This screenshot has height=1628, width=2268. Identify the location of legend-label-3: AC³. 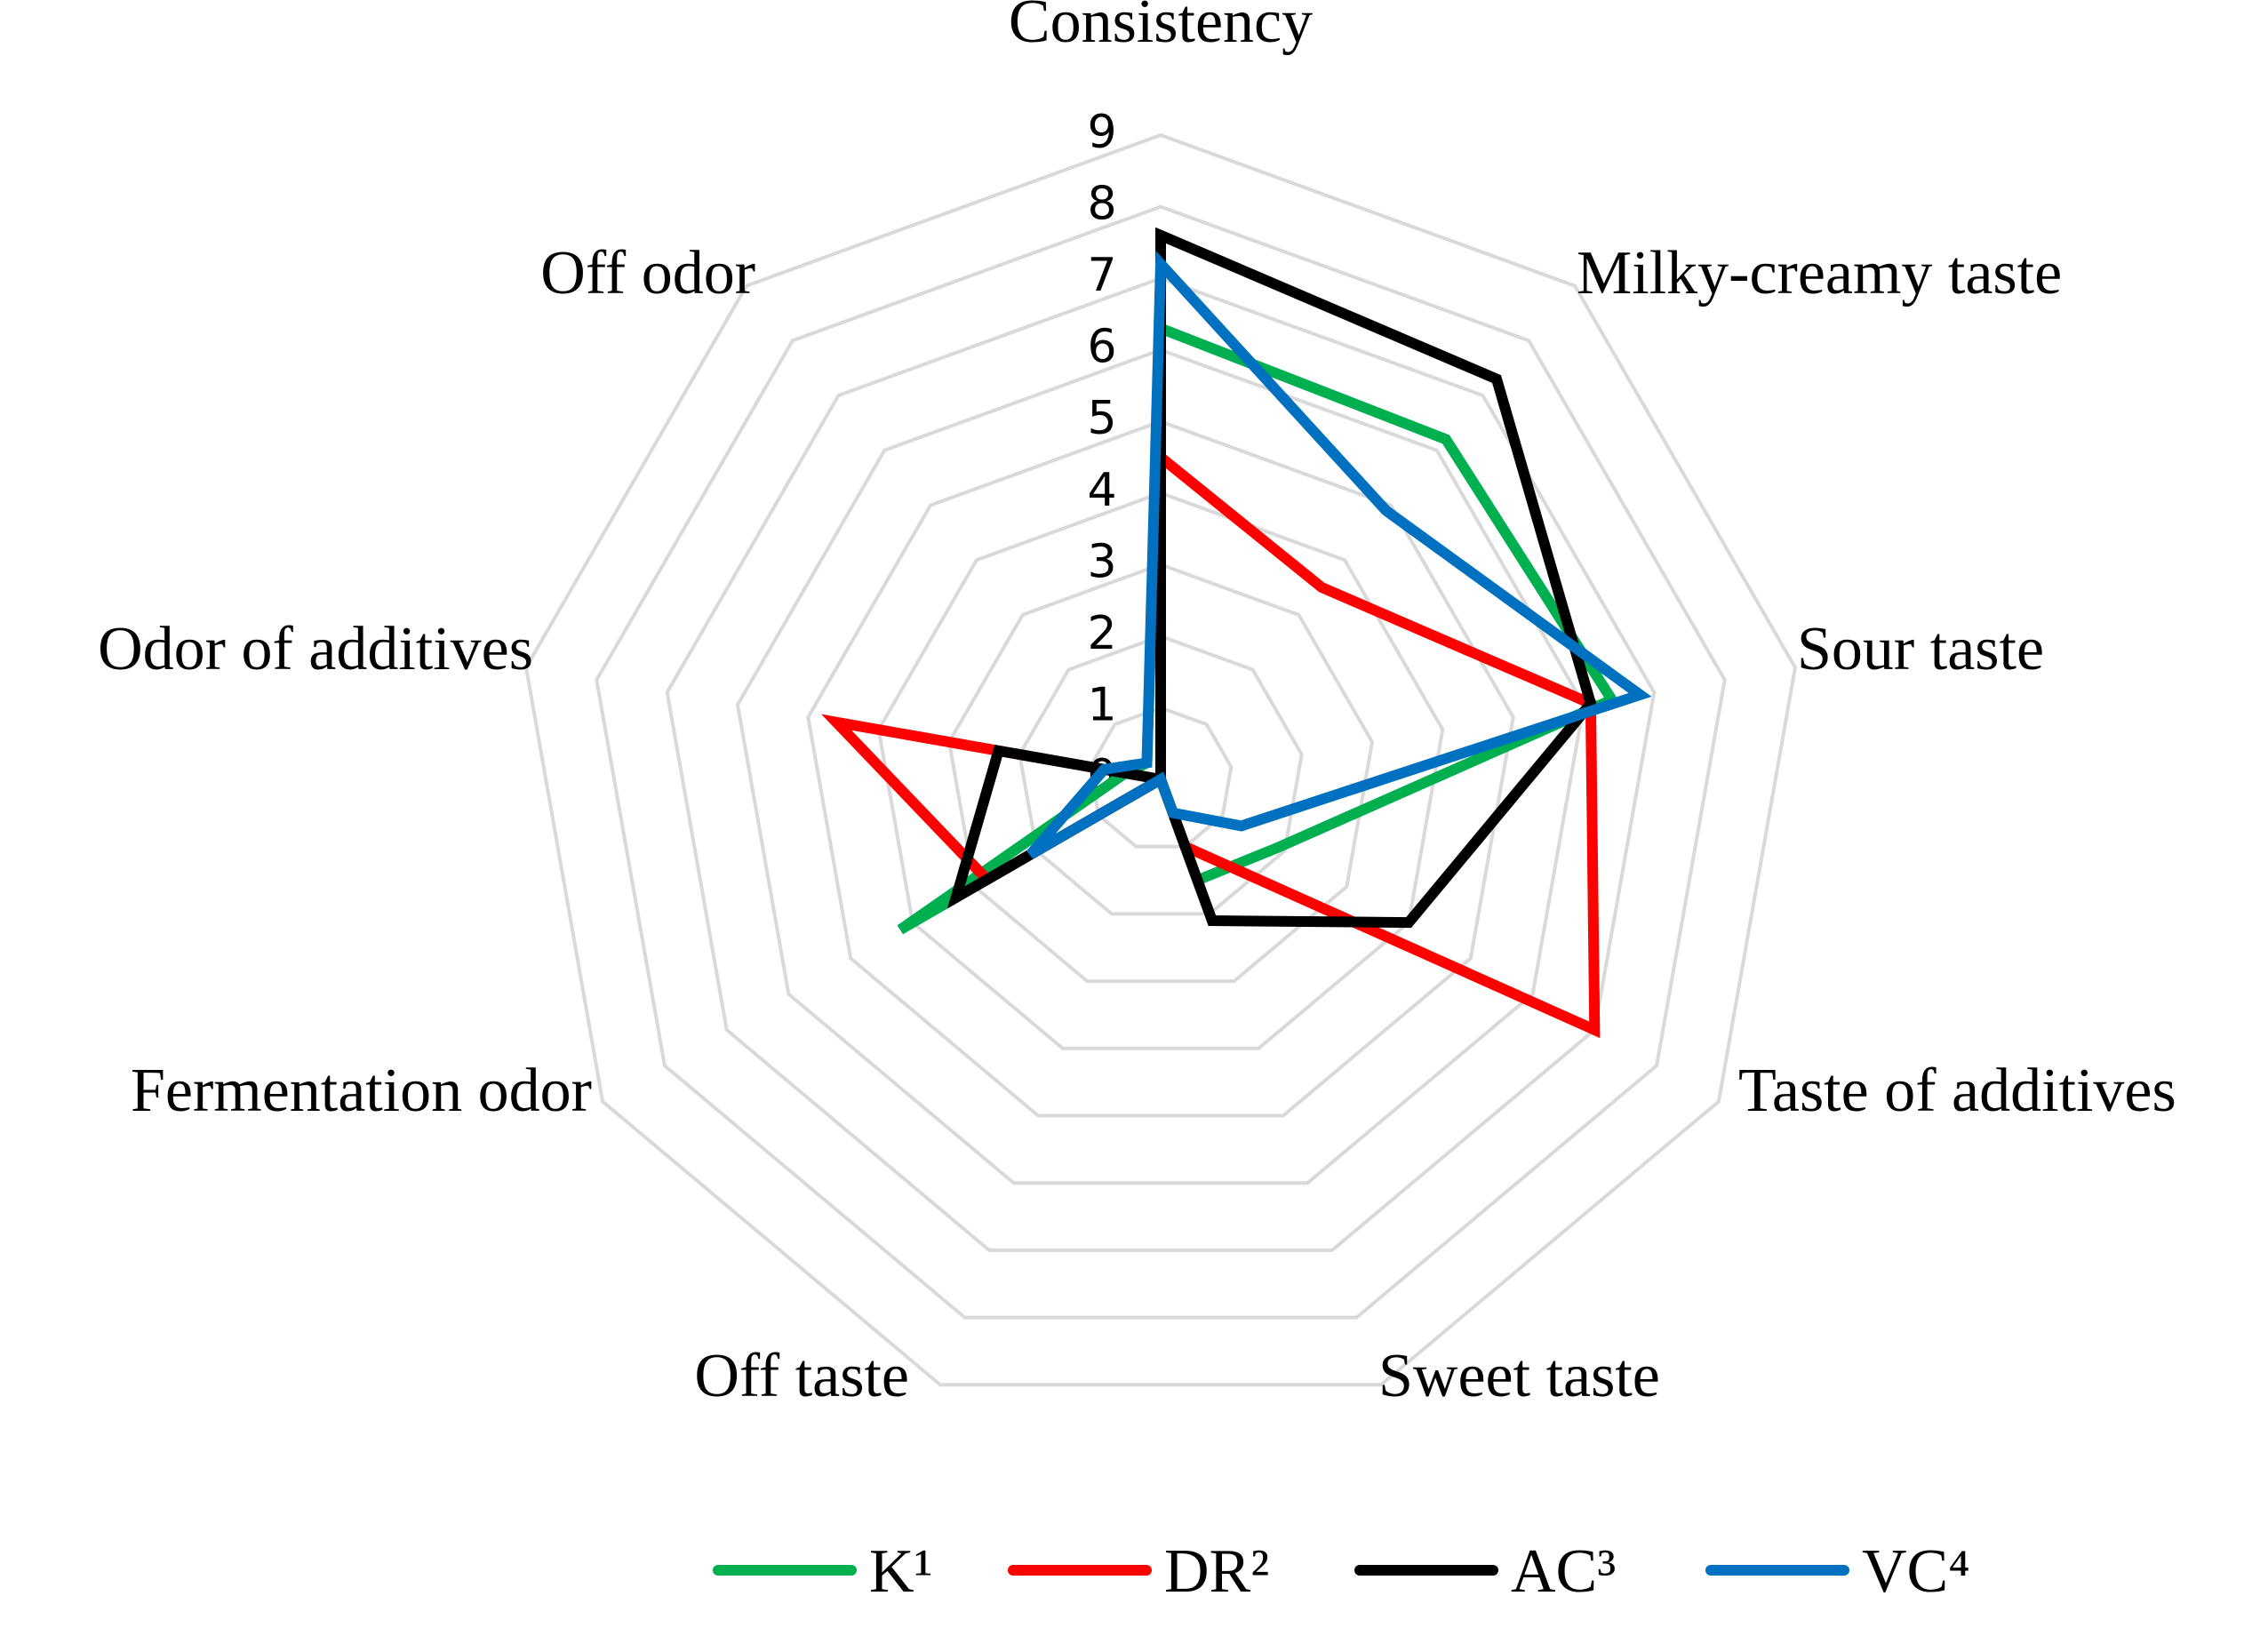
(1563, 1571).